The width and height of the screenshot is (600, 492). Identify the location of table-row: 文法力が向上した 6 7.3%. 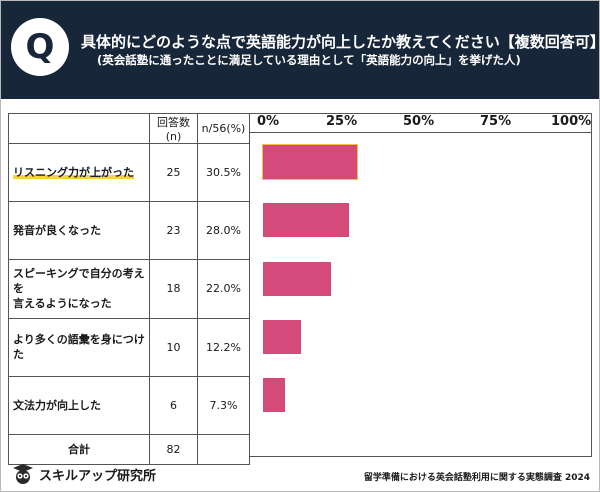
(129, 405).